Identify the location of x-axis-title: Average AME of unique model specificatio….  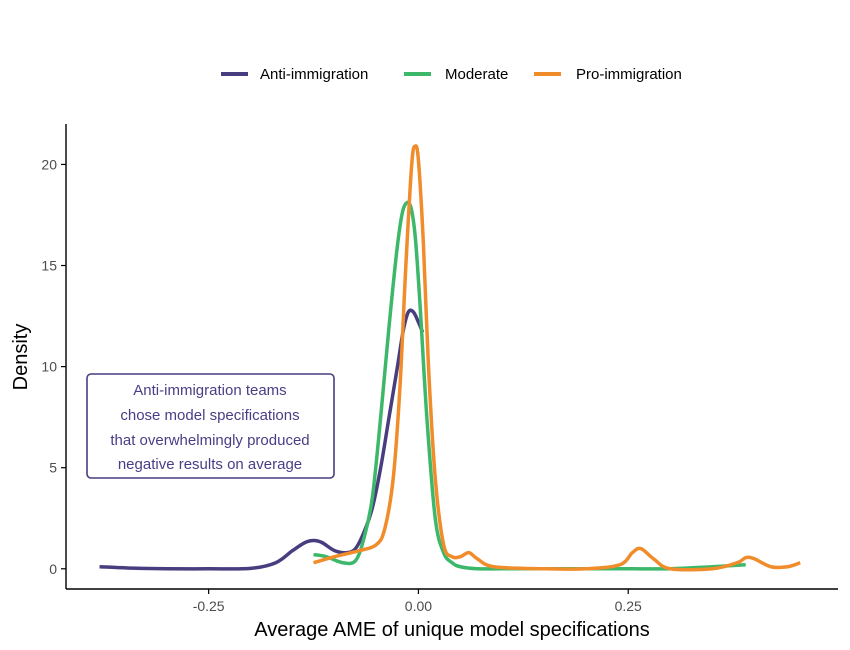
(451, 630).